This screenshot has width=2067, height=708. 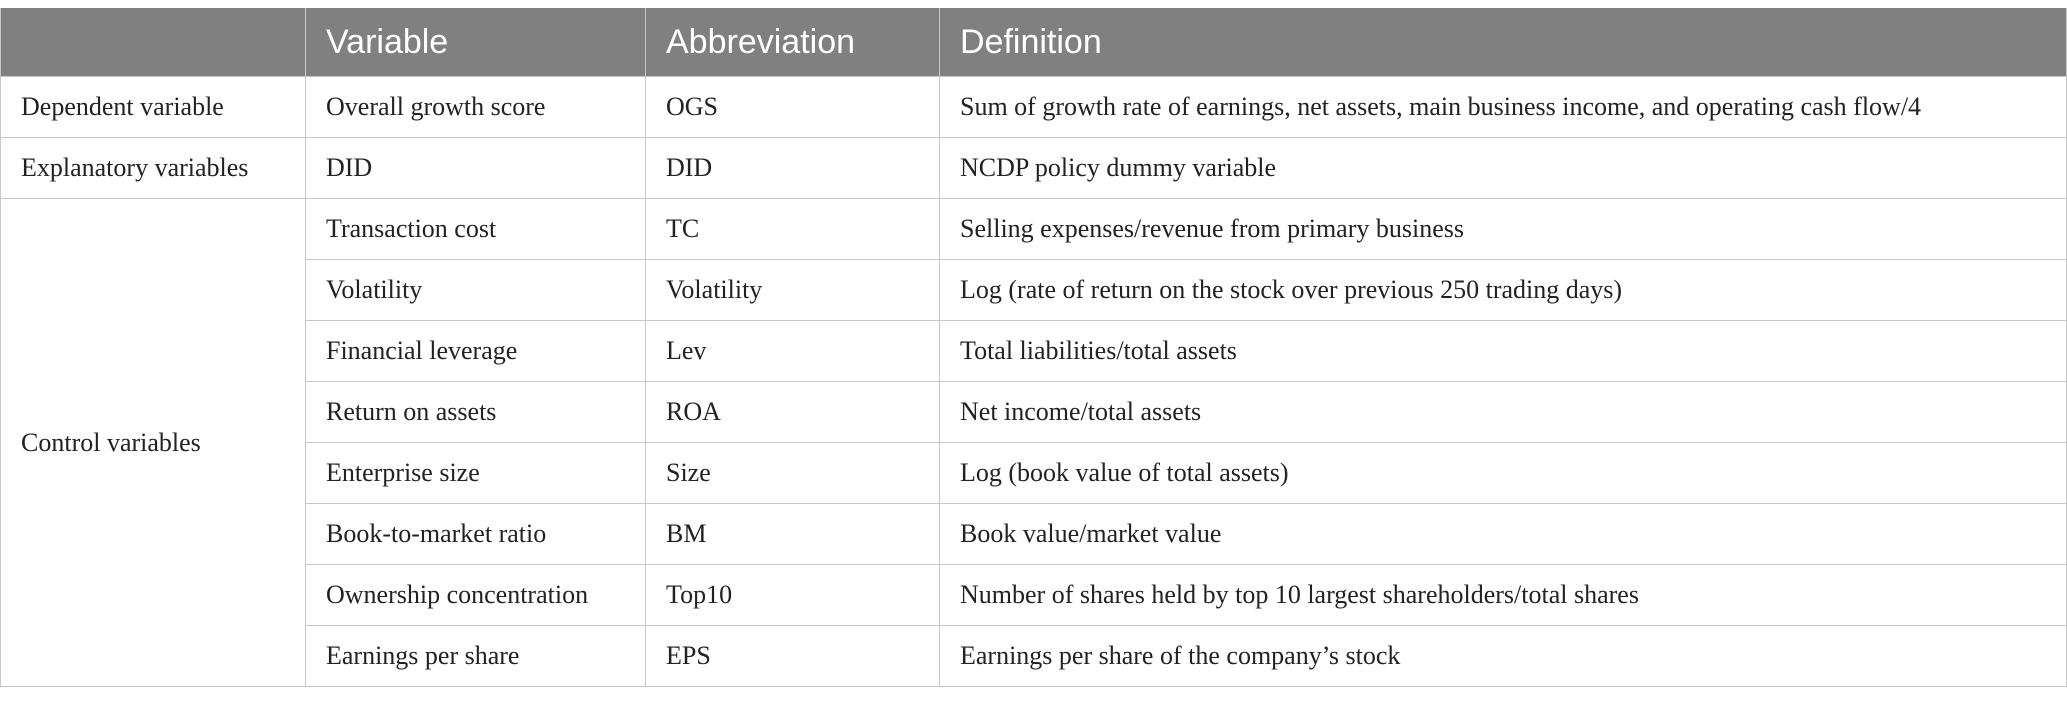 I want to click on variable-cell: Financial leverage, so click(x=475, y=351).